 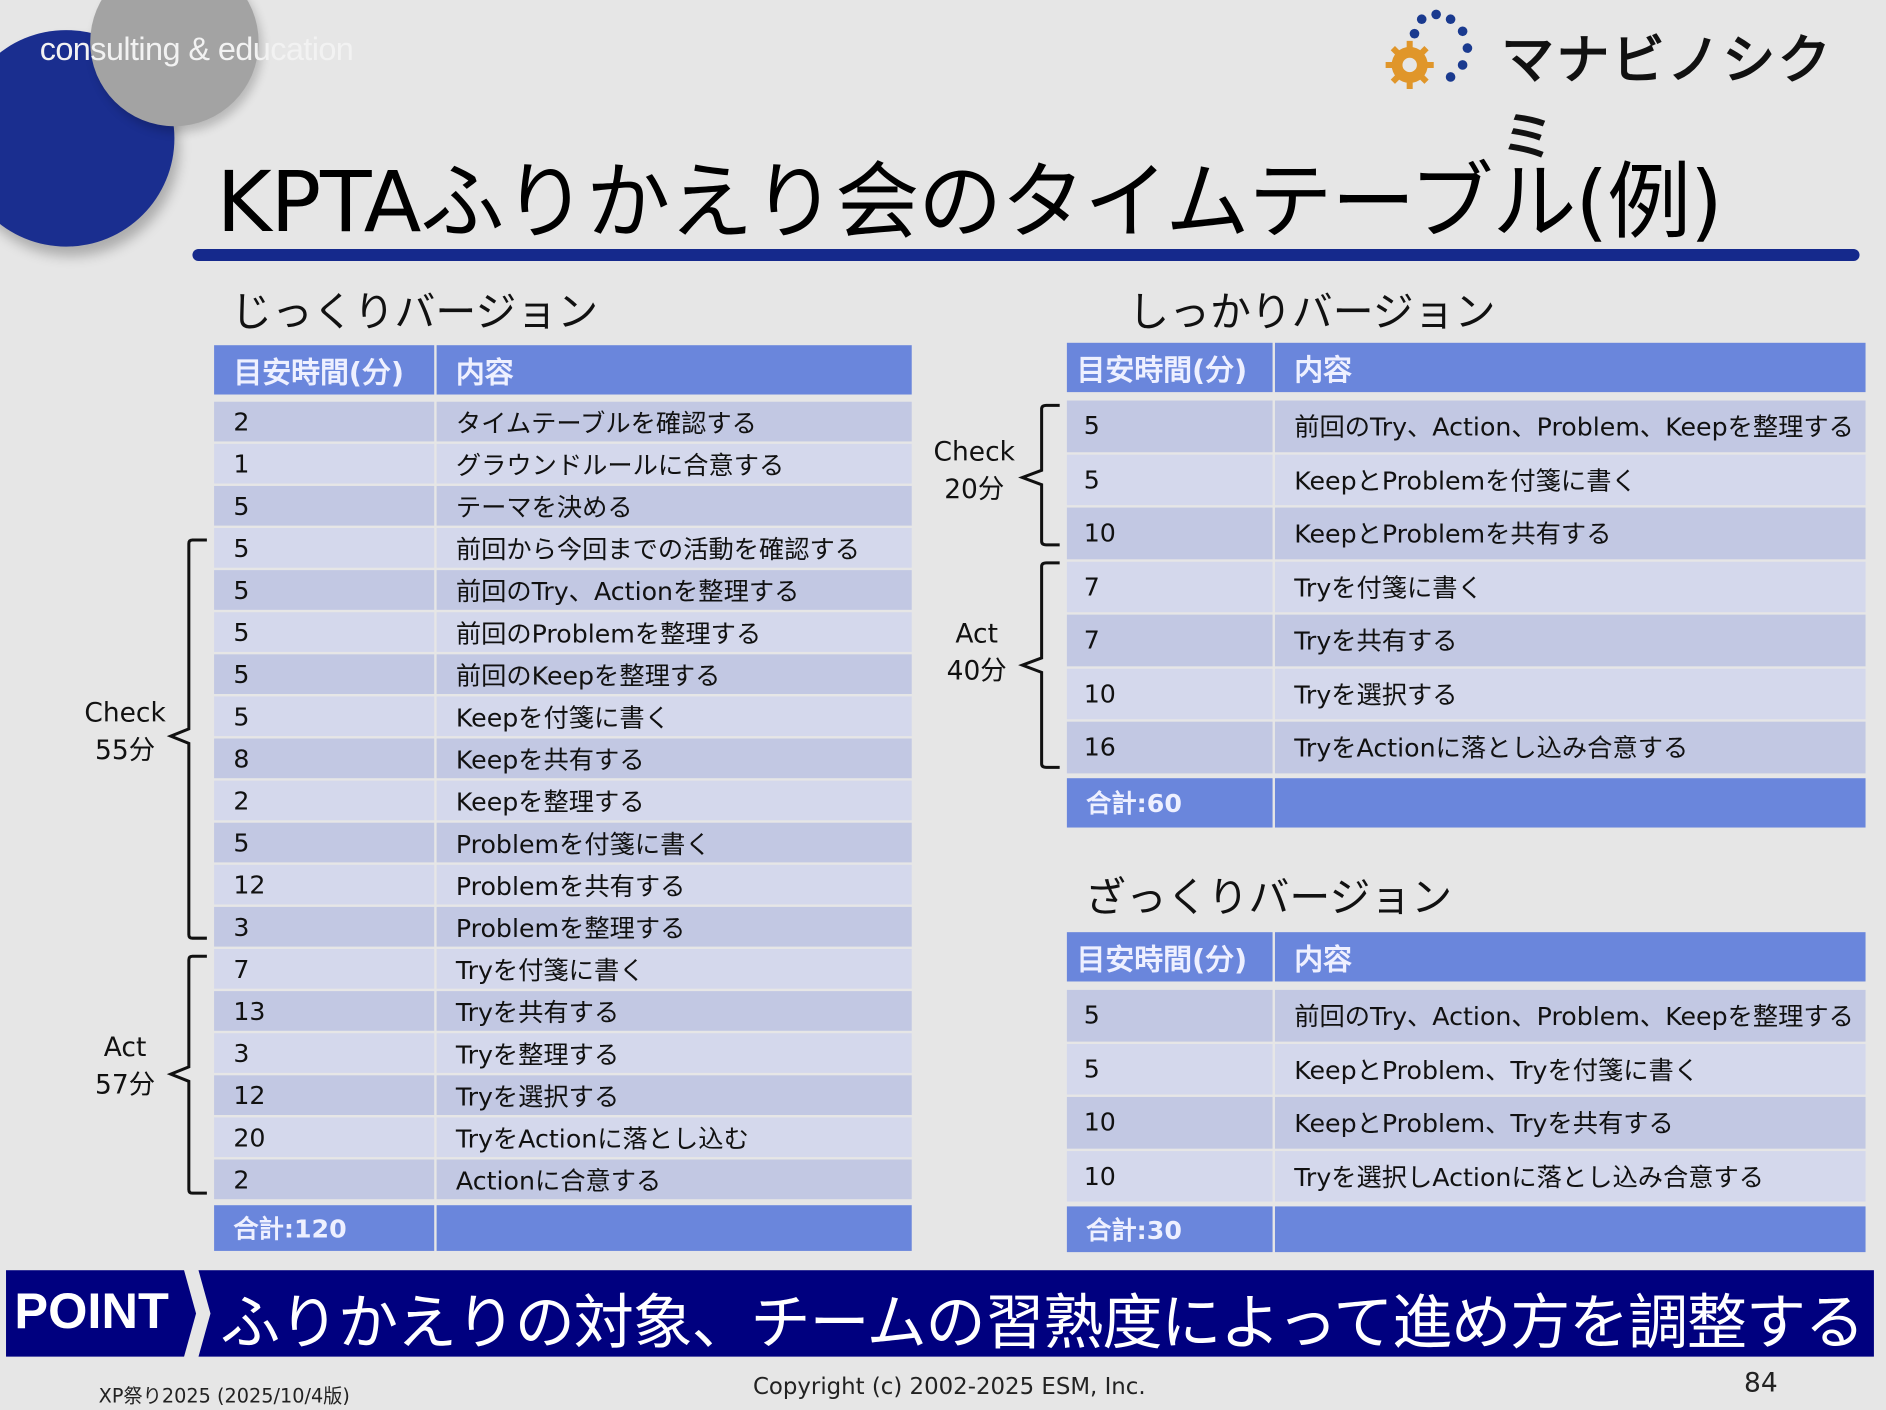 I want to click on table-row: 16 TryをActionに落とし込み合意する, so click(x=1466, y=747).